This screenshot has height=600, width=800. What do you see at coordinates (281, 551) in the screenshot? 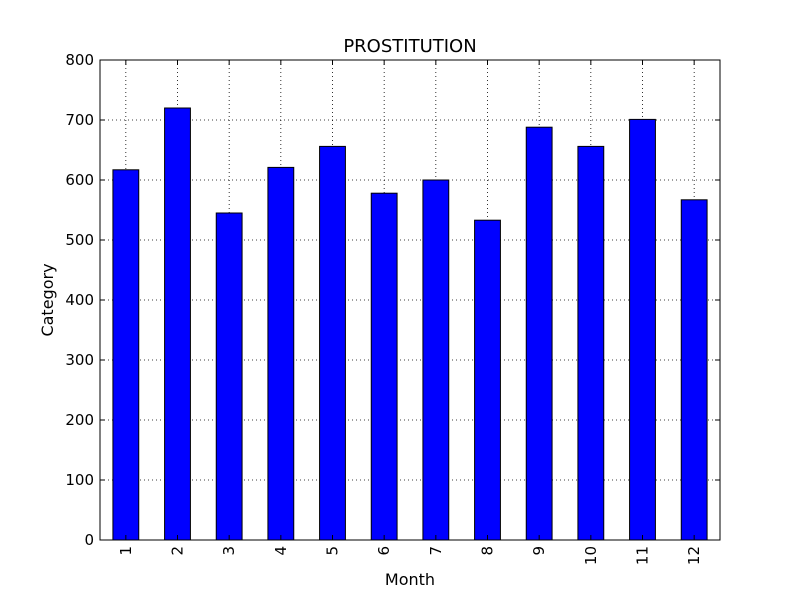
I see `x-tick-label: 4` at bounding box center [281, 551].